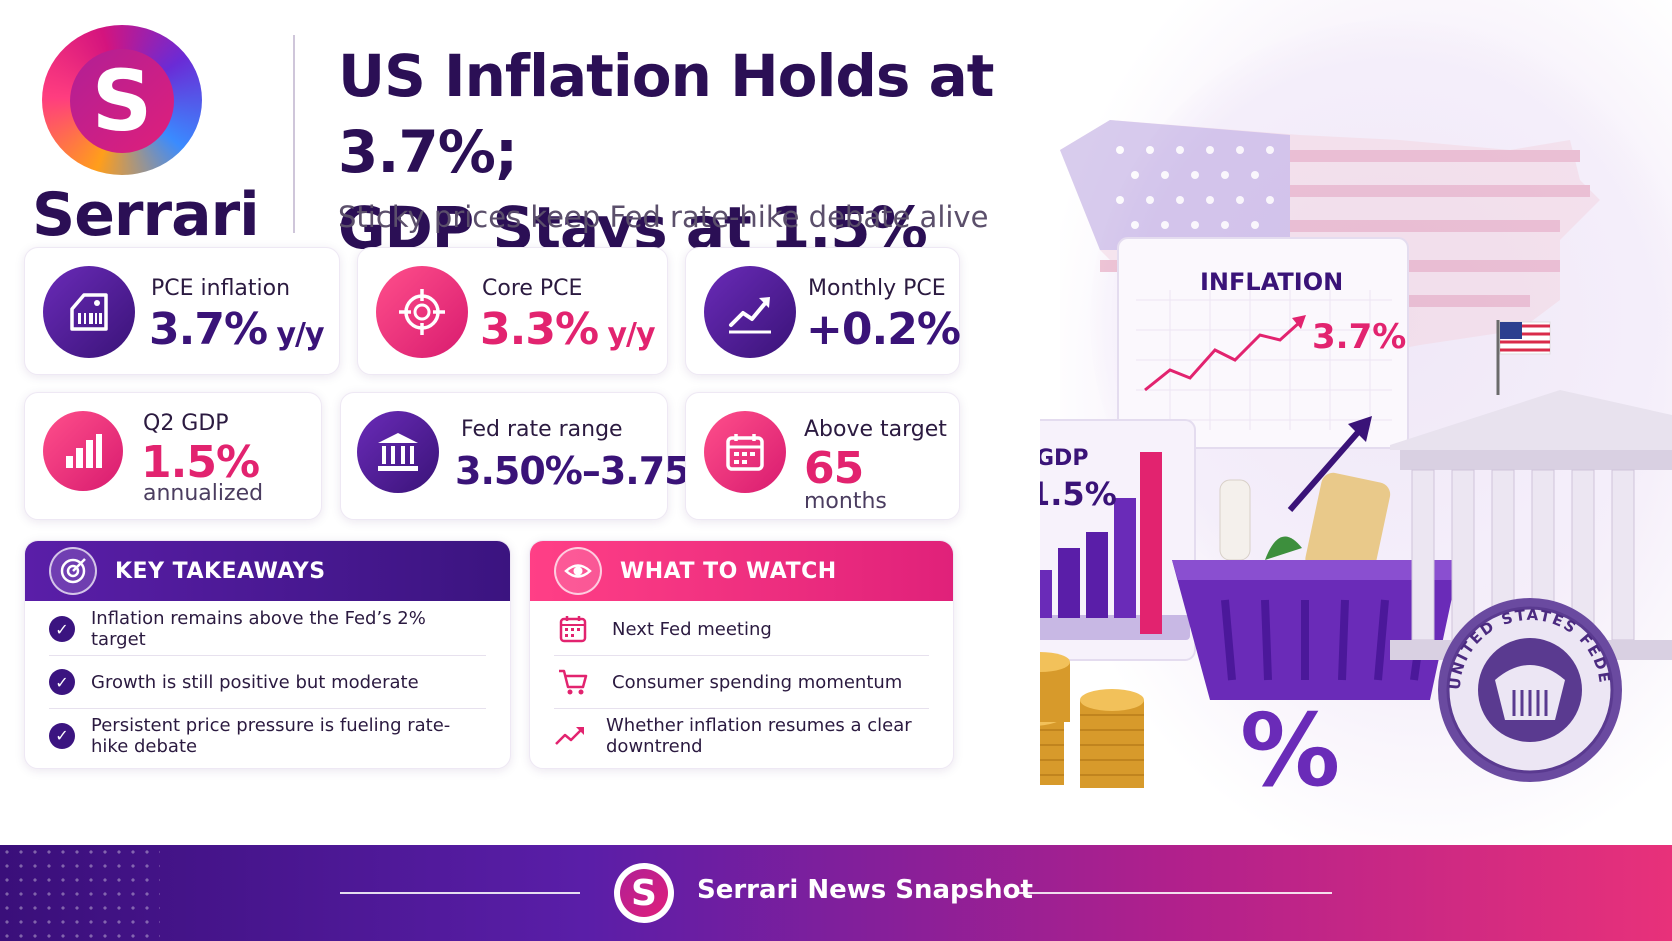 This screenshot has width=1672, height=941. I want to click on footer-logo: S, so click(644, 893).